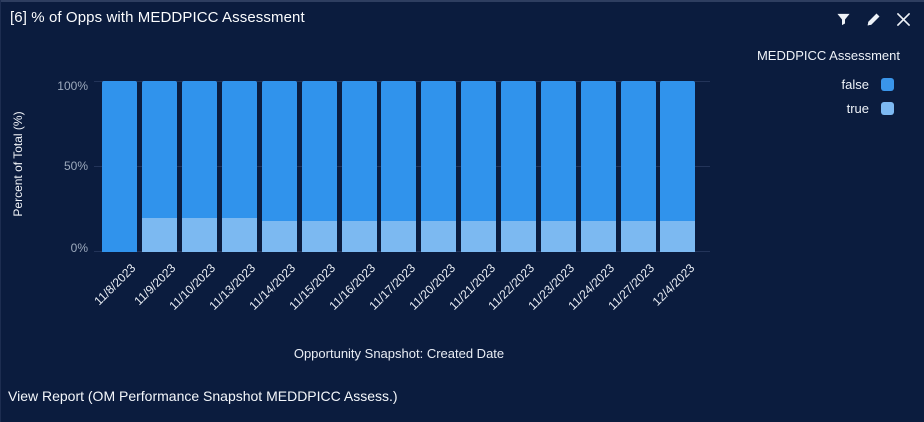 The width and height of the screenshot is (924, 422). I want to click on bar-11/16/2023, so click(359, 166).